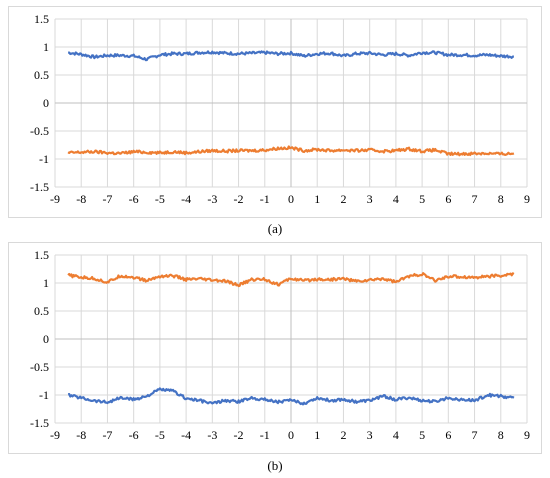  What do you see at coordinates (275, 465) in the screenshot?
I see `caption-b: (b)` at bounding box center [275, 465].